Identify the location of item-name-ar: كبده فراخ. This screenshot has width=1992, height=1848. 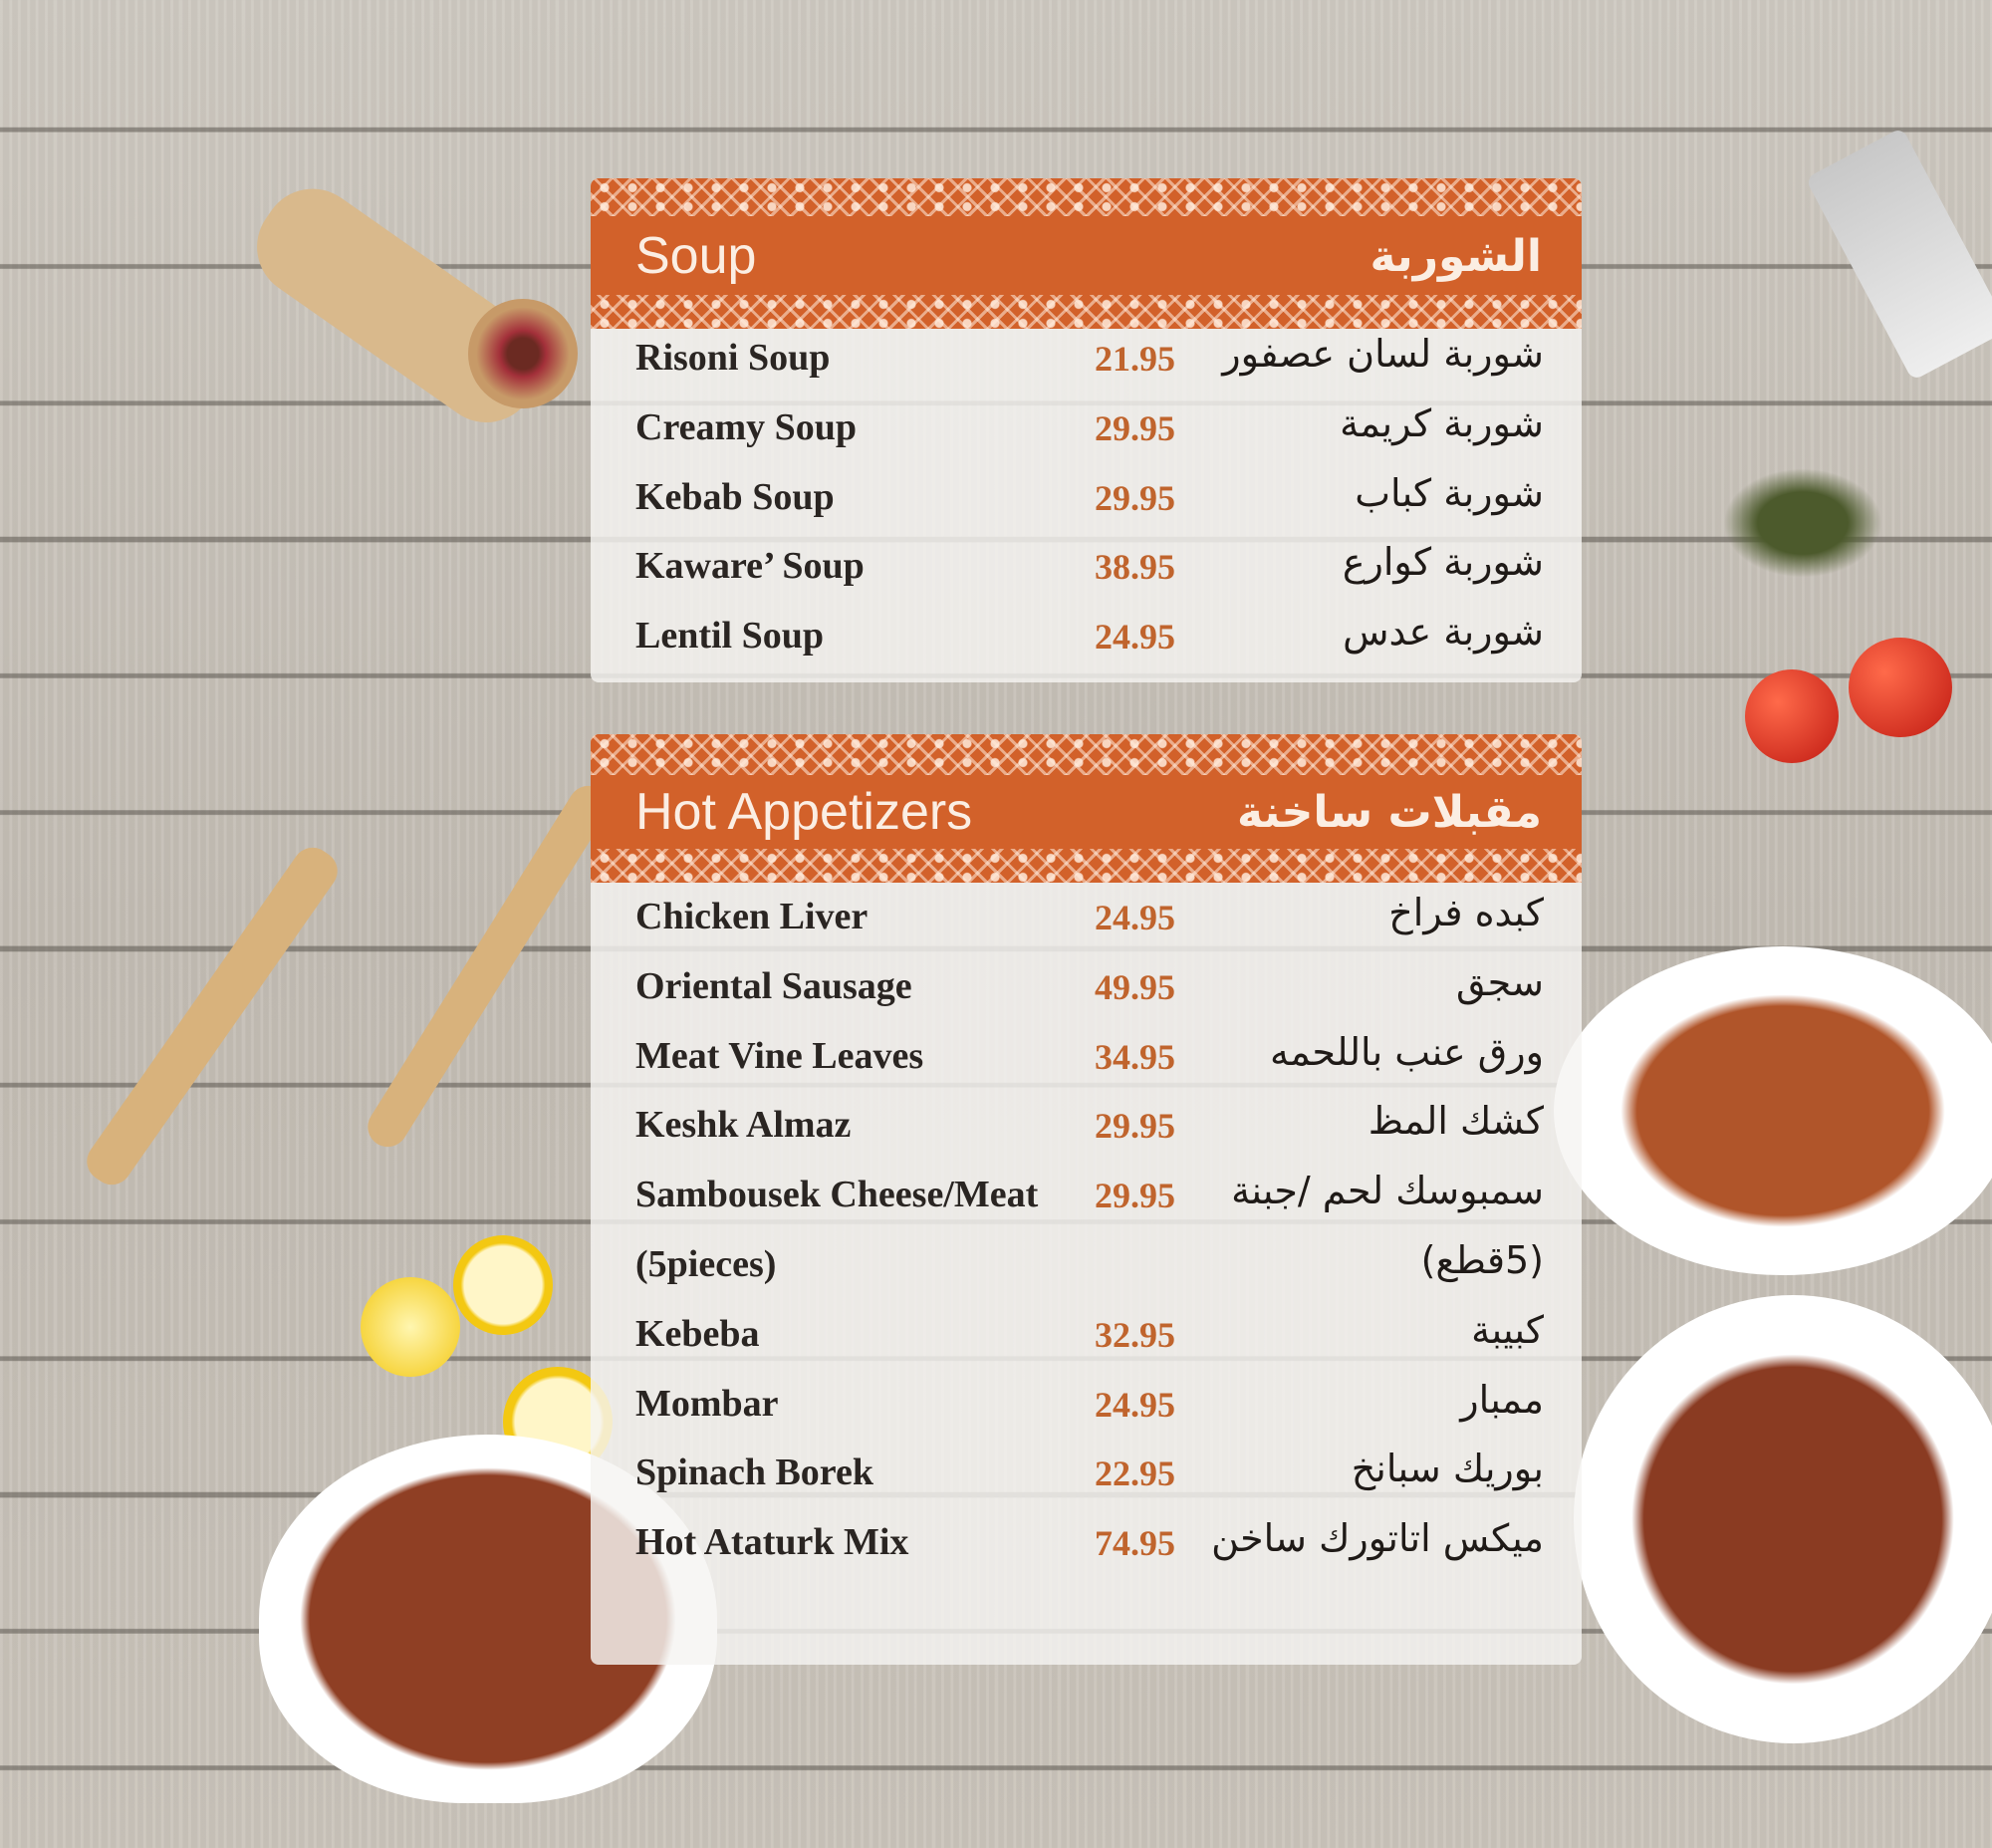
(1466, 913).